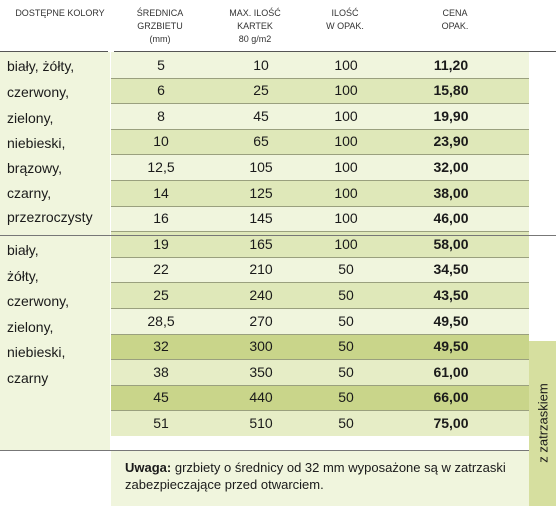 Image resolution: width=556 pixels, height=506 pixels. Describe the element at coordinates (320, 141) in the screenshot. I see `table-row: 10 65 100 23,90` at that location.